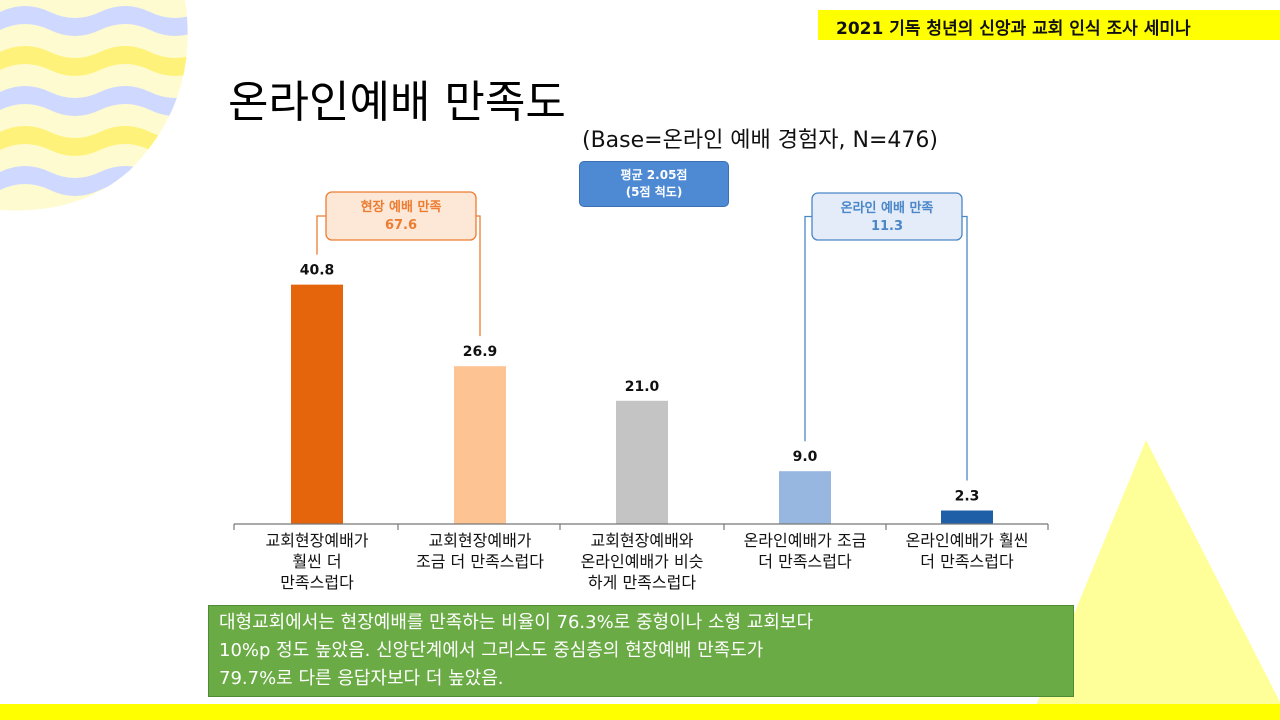 Image resolution: width=1280 pixels, height=720 pixels. What do you see at coordinates (401, 207) in the screenshot?
I see `group-label-1: 현장 예배 만족` at bounding box center [401, 207].